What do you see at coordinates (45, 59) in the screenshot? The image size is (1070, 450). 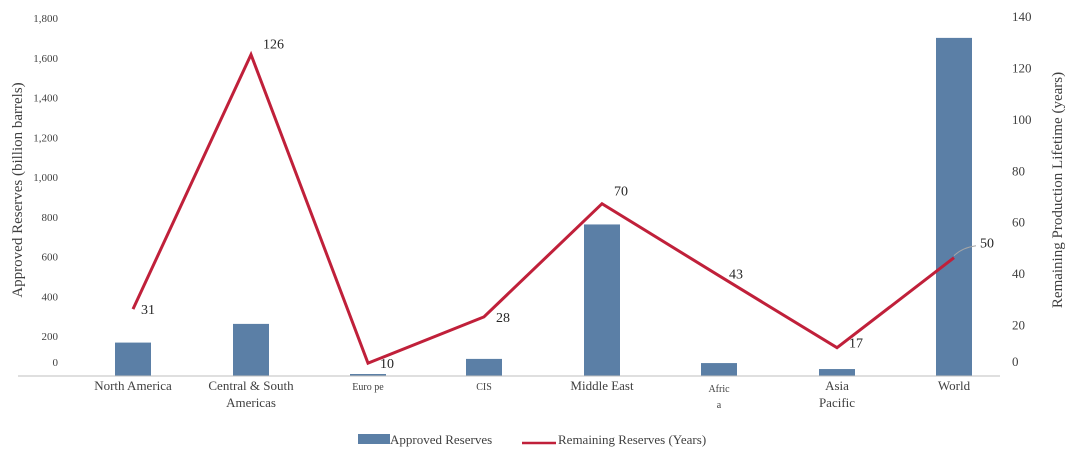 I see `left-tick-8: 1,600` at bounding box center [45, 59].